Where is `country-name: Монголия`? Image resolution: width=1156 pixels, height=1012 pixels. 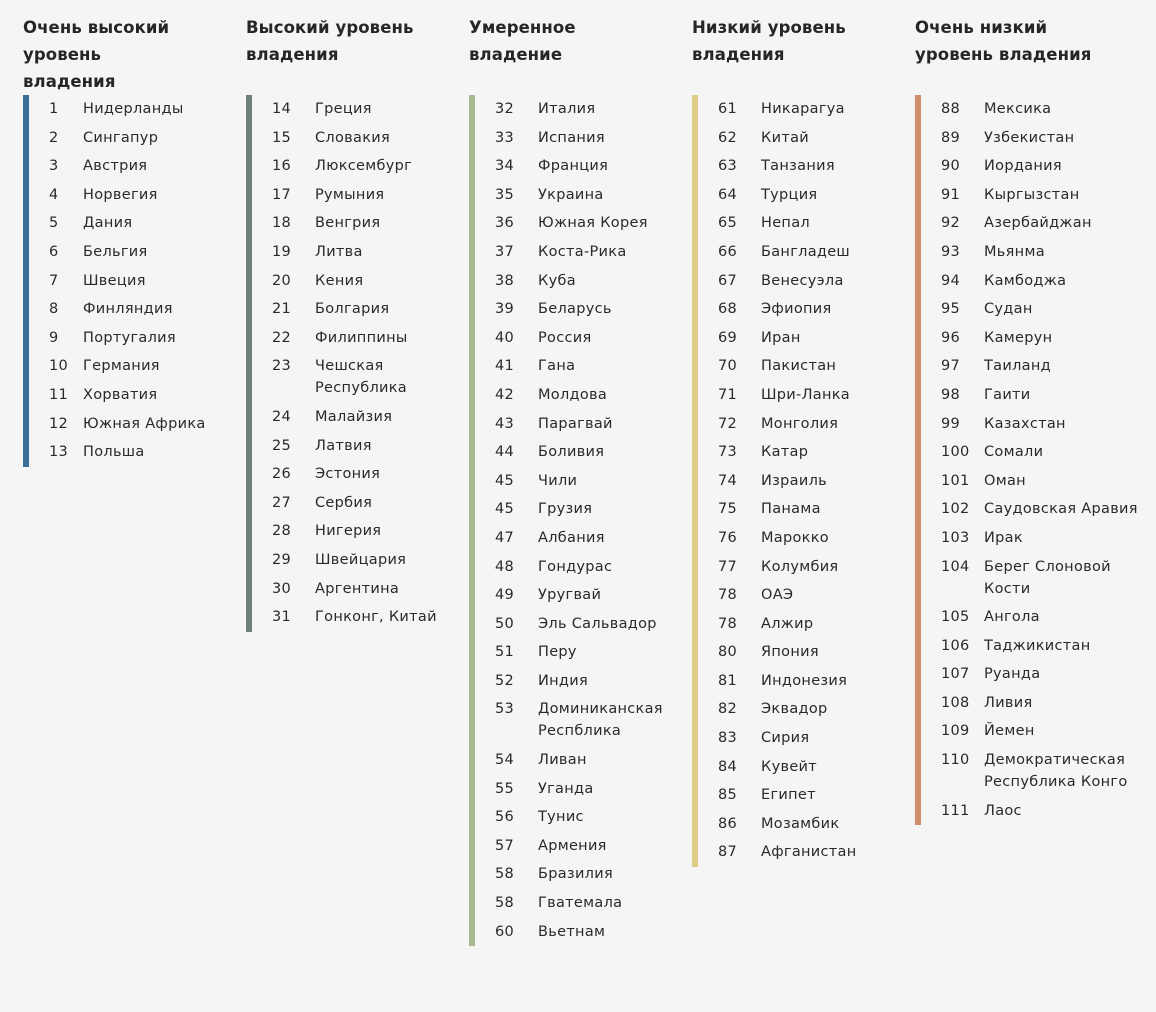
country-name: Монголия is located at coordinates (800, 423).